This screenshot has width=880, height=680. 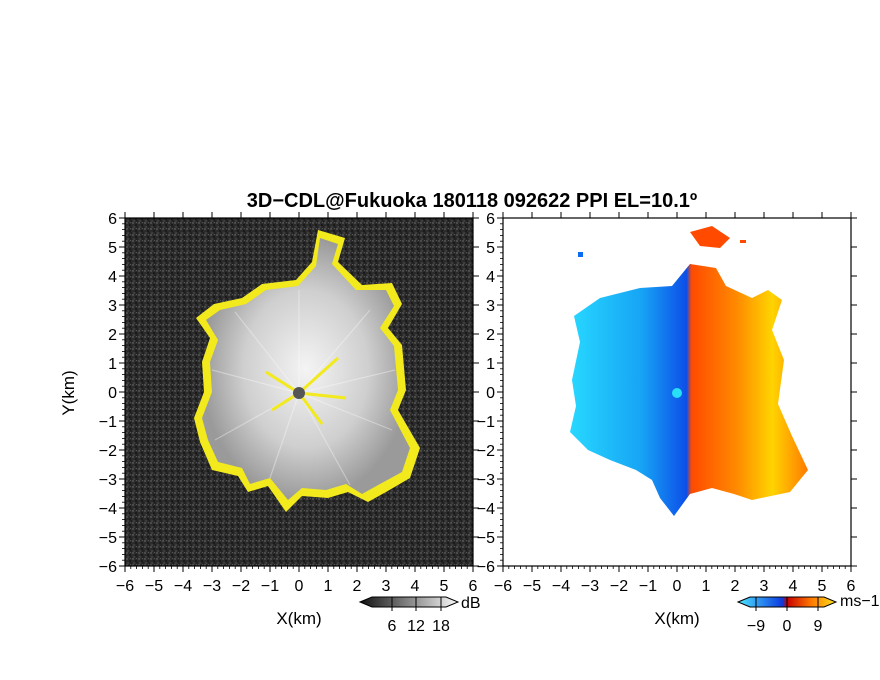 What do you see at coordinates (416, 626) in the screenshot?
I see `colorbar-tick-label: 12` at bounding box center [416, 626].